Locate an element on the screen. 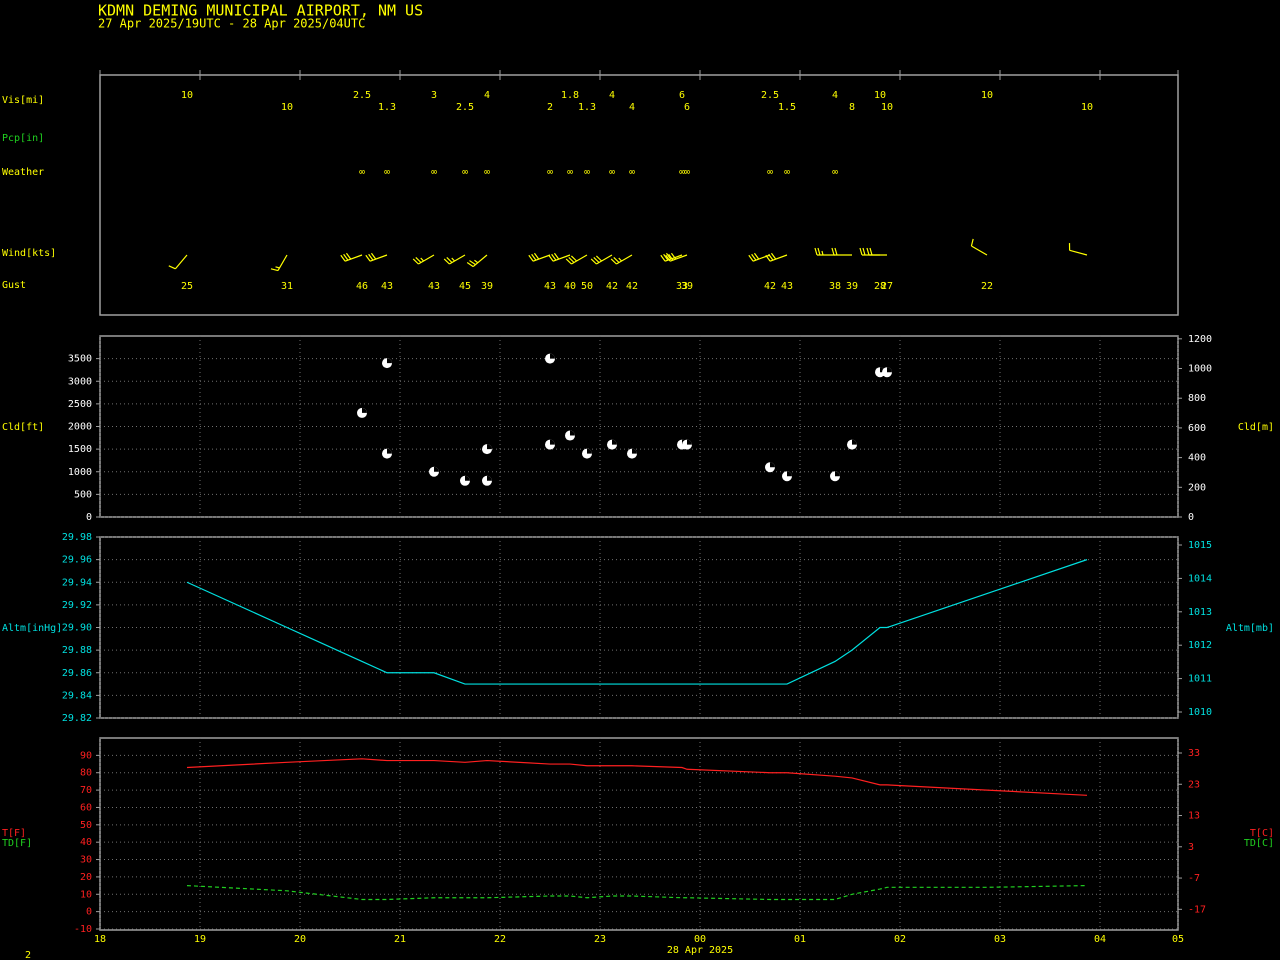  gust-value: 33 is located at coordinates (682, 286).